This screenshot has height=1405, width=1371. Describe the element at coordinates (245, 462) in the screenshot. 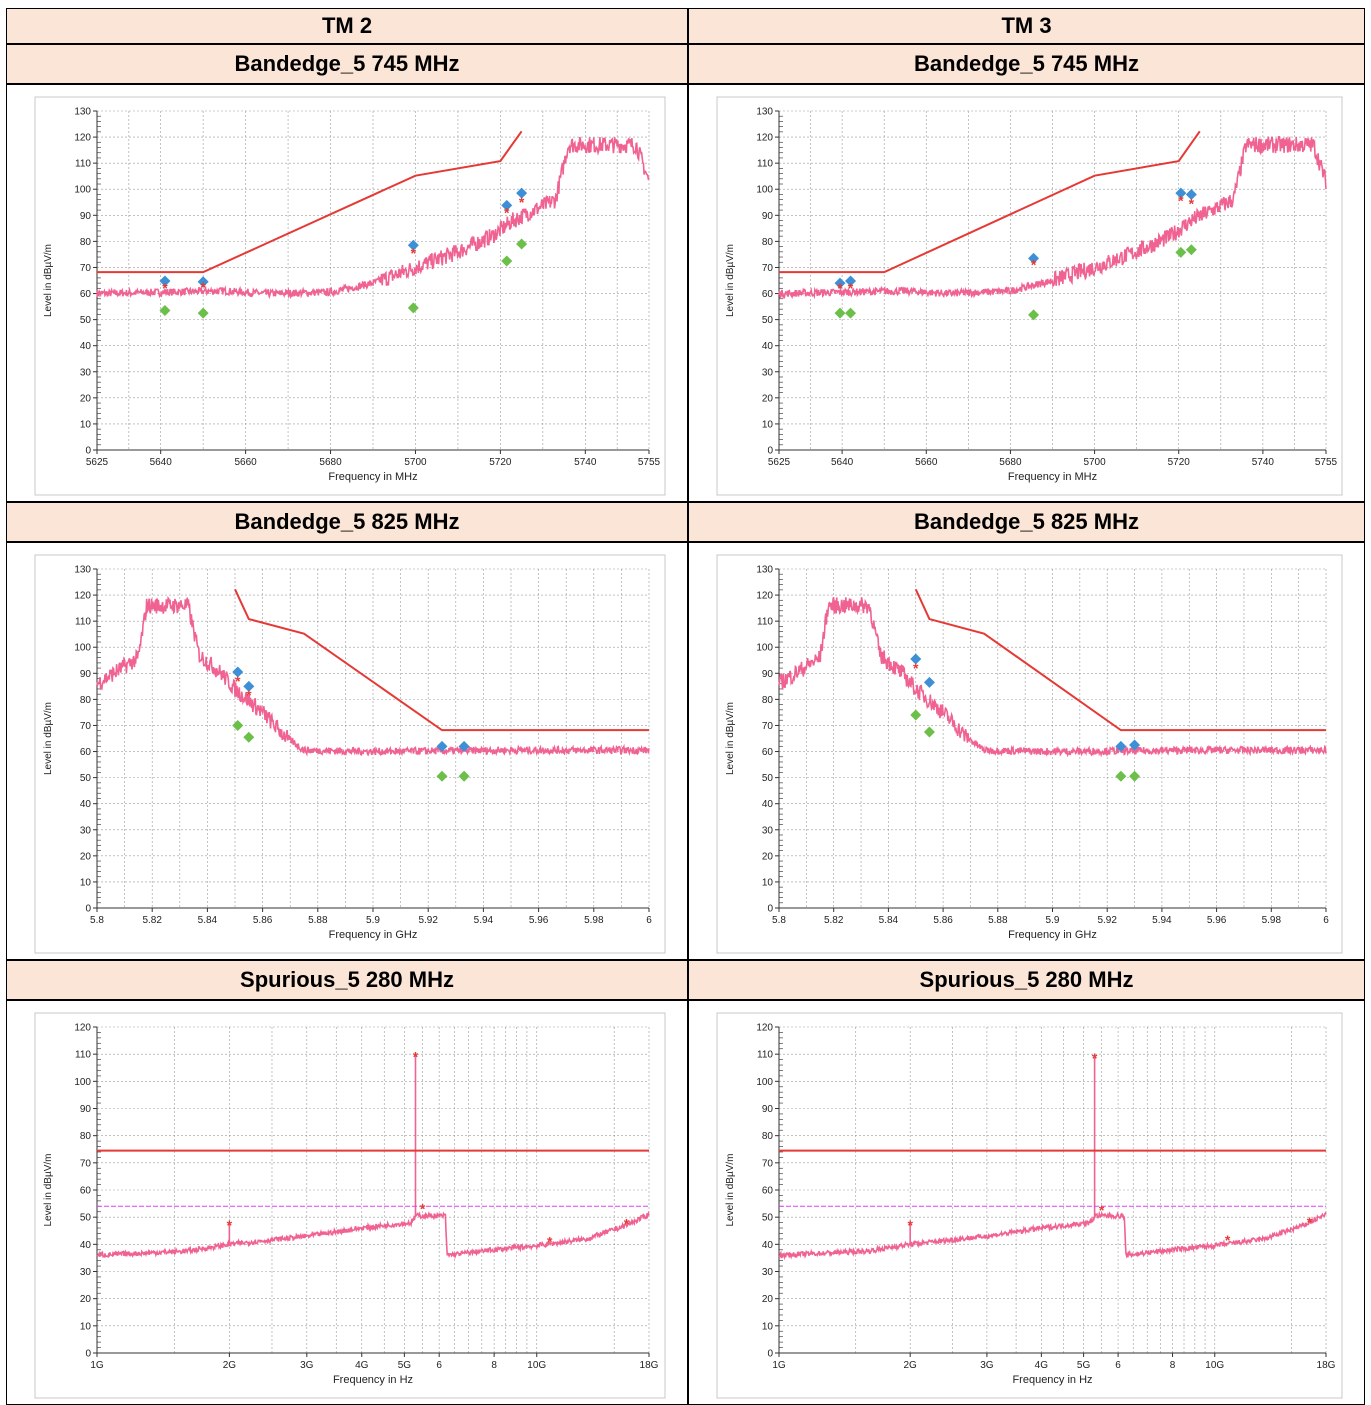

I see `x-tick-label: 5660` at that location.